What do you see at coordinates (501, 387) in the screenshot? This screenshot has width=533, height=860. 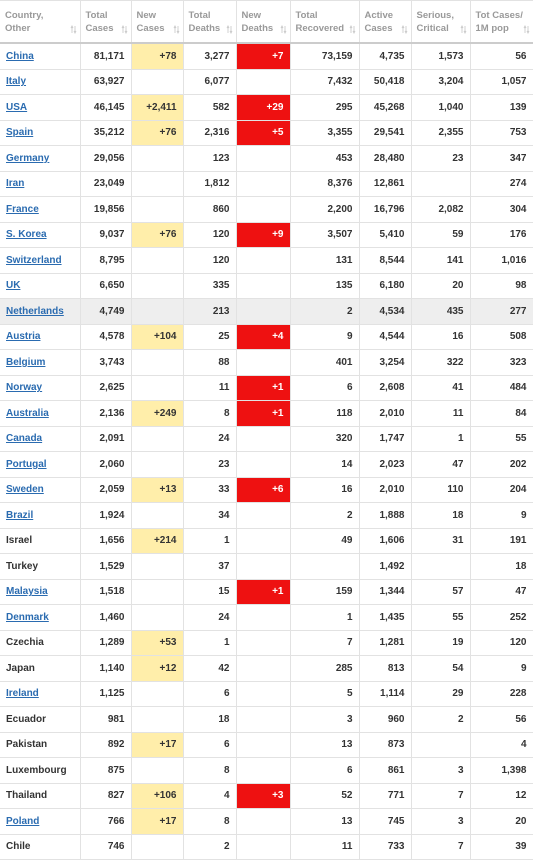 I see `table-cell: 484` at bounding box center [501, 387].